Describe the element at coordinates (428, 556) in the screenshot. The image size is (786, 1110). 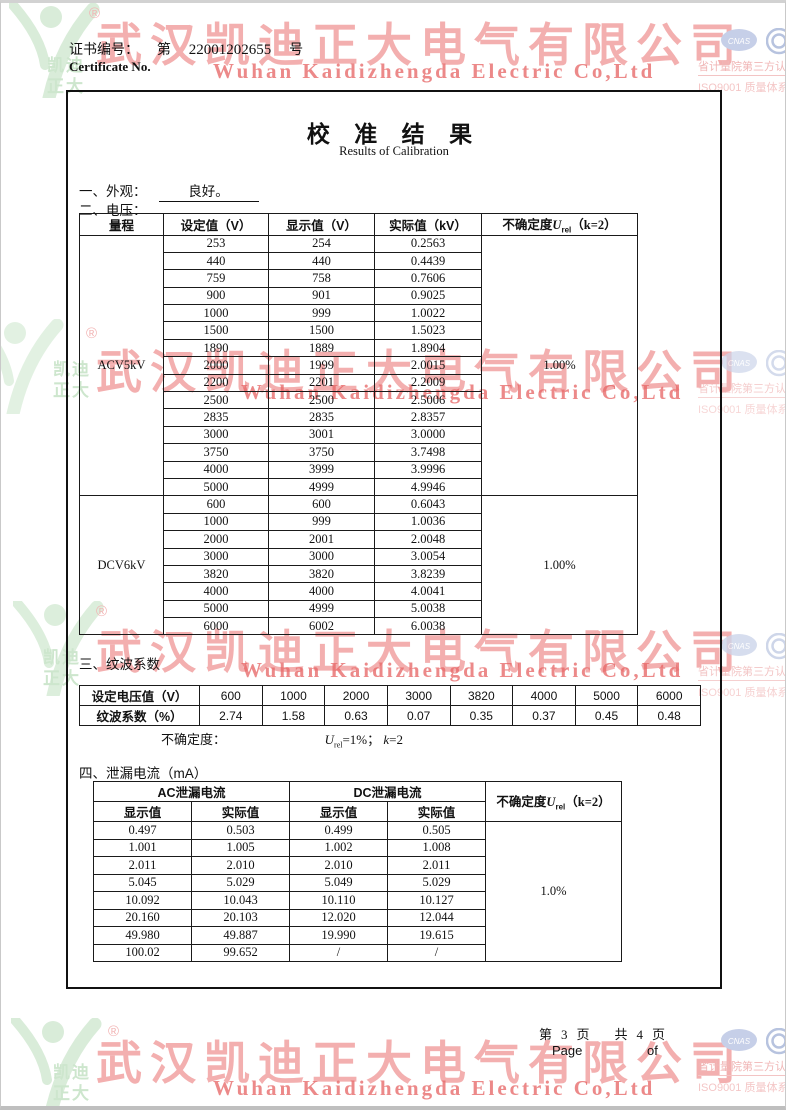
I see `table-cell: 3.0054` at that location.